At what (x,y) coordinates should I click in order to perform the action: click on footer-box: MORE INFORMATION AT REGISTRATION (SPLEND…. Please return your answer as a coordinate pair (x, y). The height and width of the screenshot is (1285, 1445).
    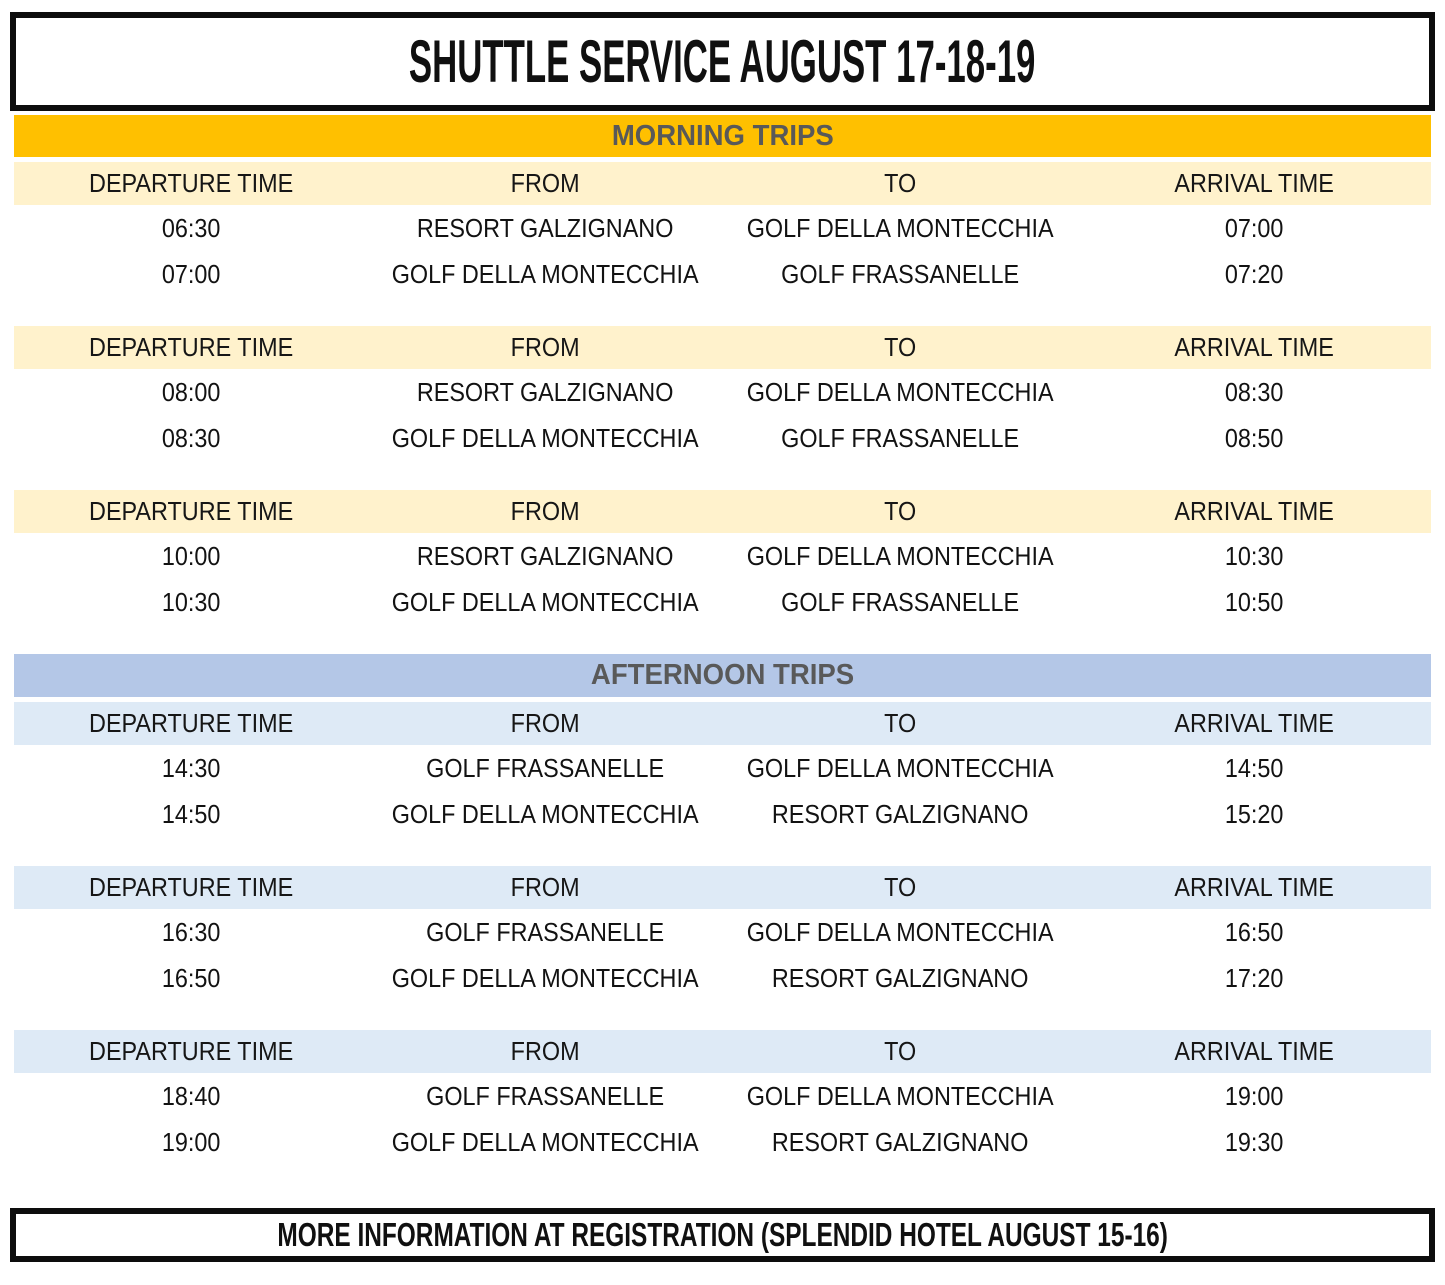
    Looking at the image, I should click on (722, 1235).